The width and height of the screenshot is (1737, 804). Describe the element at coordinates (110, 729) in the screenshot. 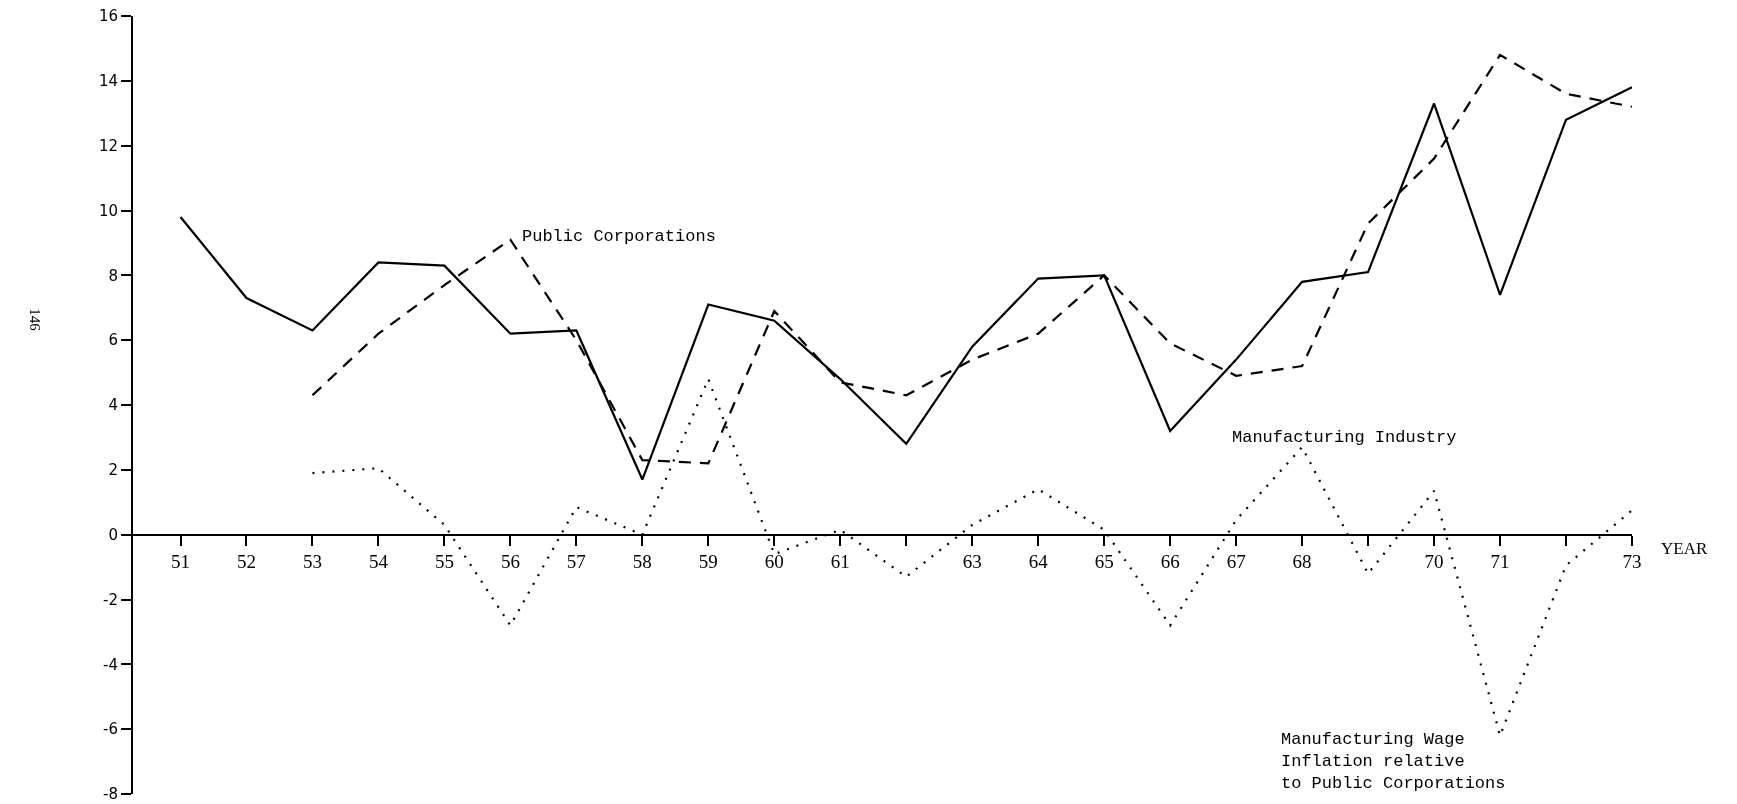

I see `y-tick-label: -6` at that location.